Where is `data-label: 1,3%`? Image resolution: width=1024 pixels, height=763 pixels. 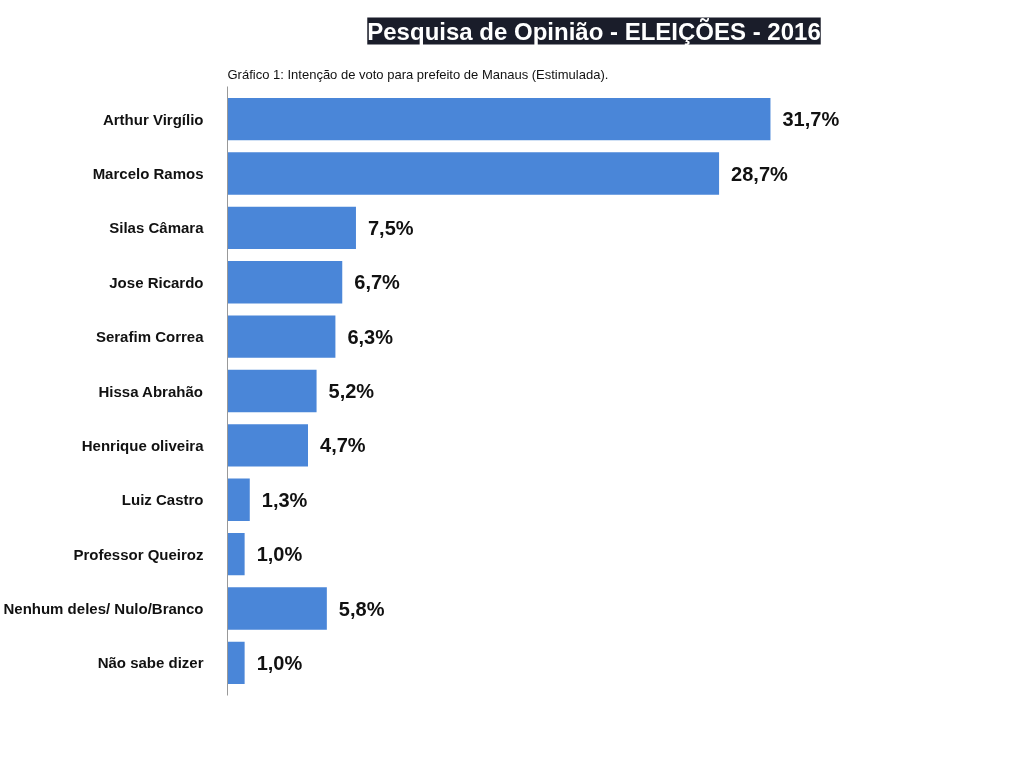
data-label: 1,3% is located at coordinates (284, 499).